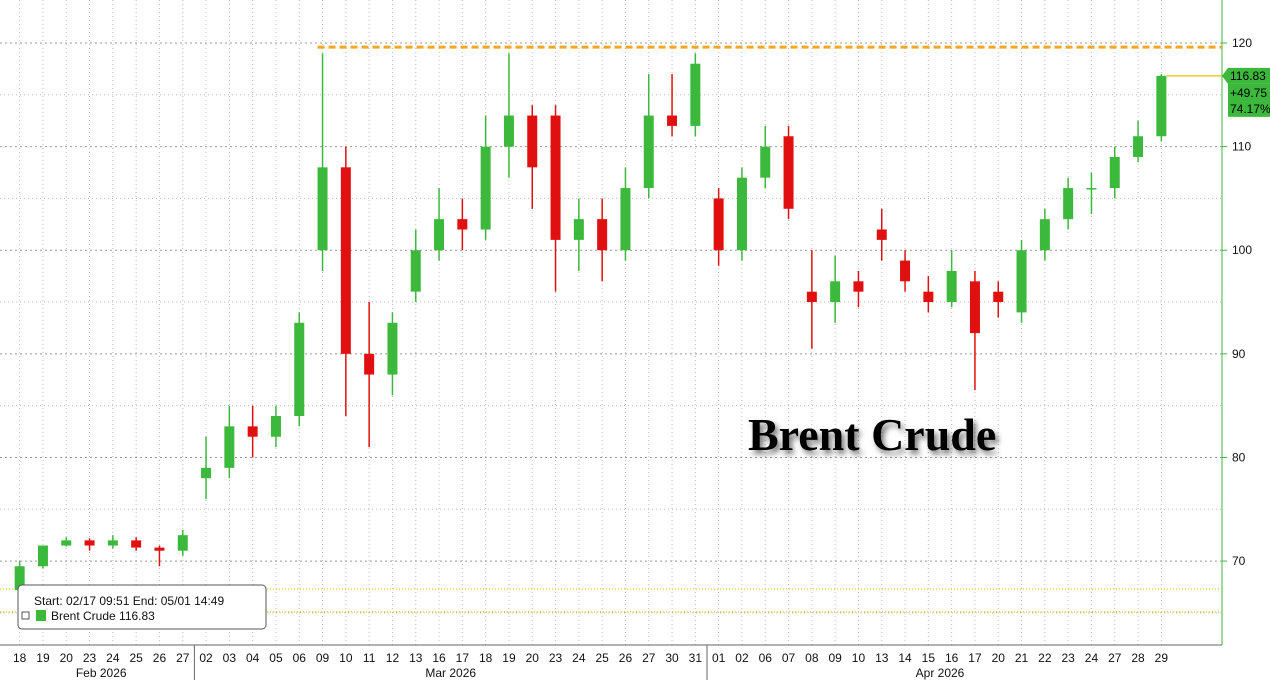  What do you see at coordinates (672, 658) in the screenshot?
I see `x-tick-label: 30` at bounding box center [672, 658].